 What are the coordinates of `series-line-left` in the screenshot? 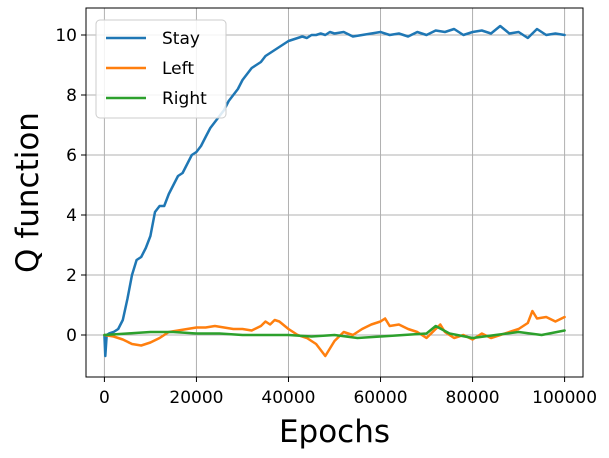 It's located at (334, 333).